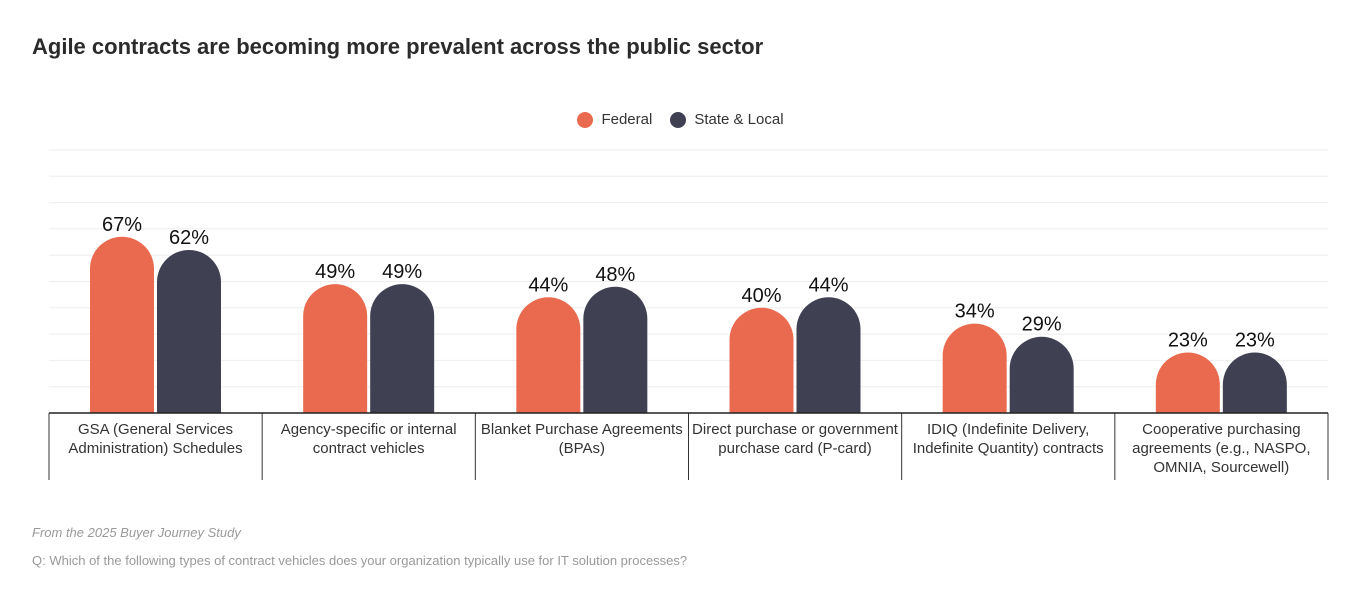 The image size is (1361, 601). I want to click on legend-item-federal: Federal, so click(614, 119).